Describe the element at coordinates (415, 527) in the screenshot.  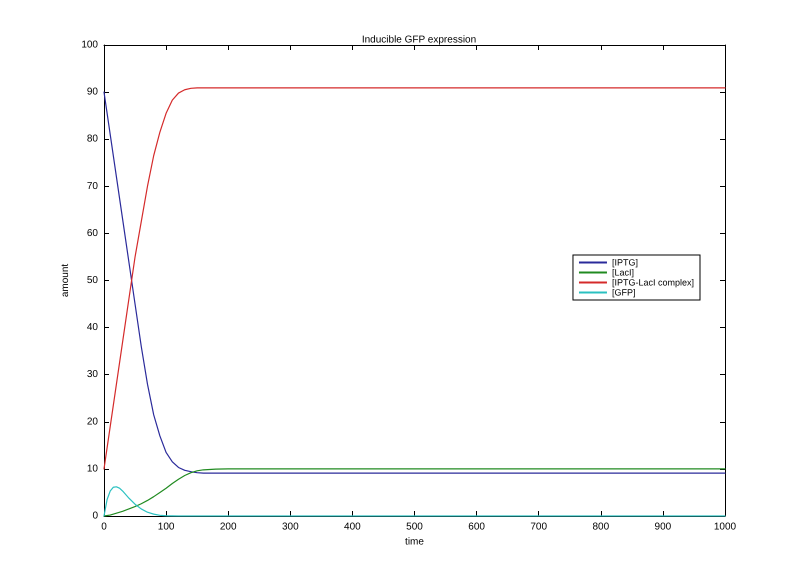
I see `x-tick-label: 500` at that location.